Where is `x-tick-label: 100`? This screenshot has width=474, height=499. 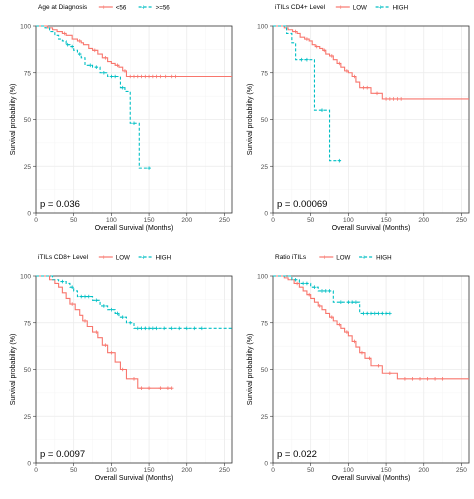
x-tick-label: 100 is located at coordinates (111, 470).